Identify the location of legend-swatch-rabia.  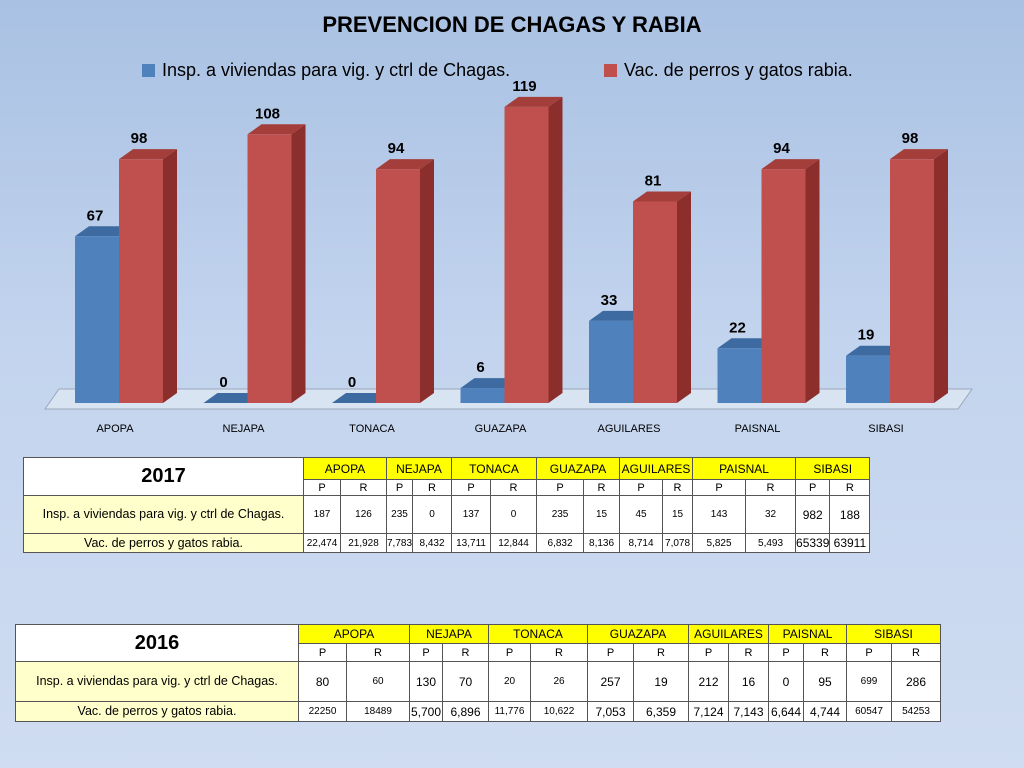
(610, 70).